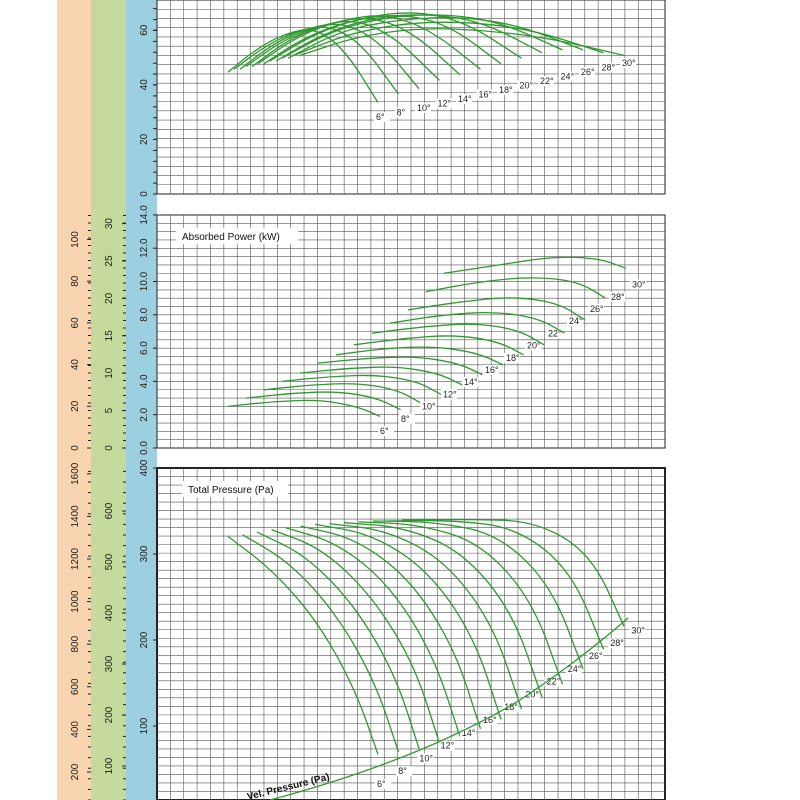 This screenshot has width=800, height=800. I want to click on band-blue, so click(141, 400).